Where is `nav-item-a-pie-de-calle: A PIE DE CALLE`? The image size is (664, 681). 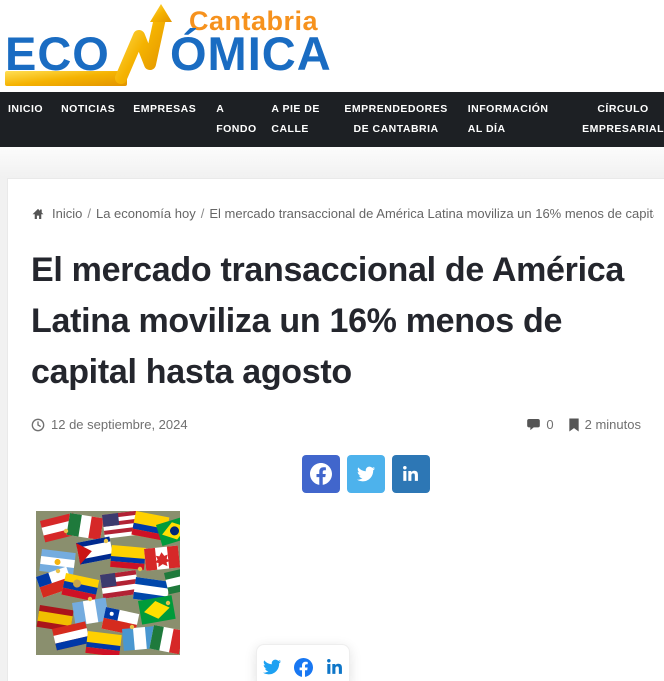 nav-item-a-pie-de-calle: A PIE DE CALLE is located at coordinates (295, 119).